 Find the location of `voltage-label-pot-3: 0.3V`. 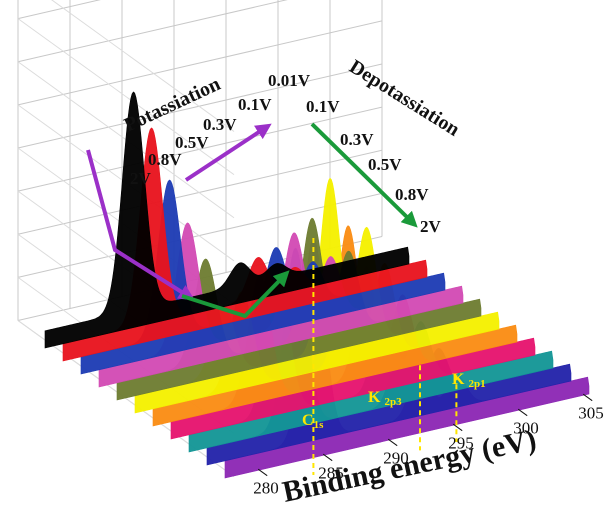

voltage-label-pot-3: 0.3V is located at coordinates (220, 124).